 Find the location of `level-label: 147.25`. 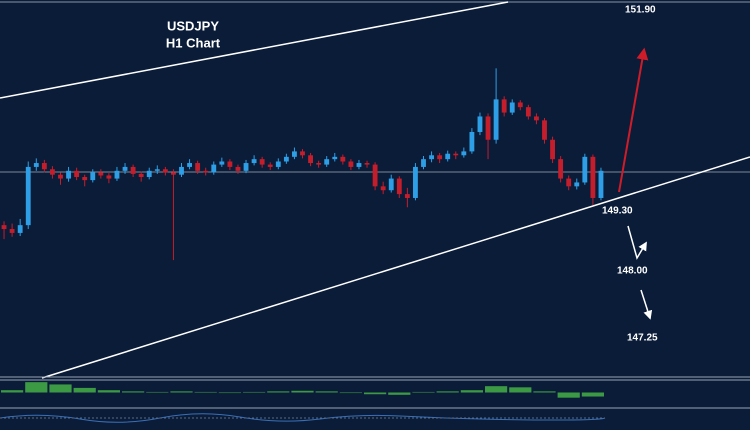

level-label: 147.25 is located at coordinates (642, 338).